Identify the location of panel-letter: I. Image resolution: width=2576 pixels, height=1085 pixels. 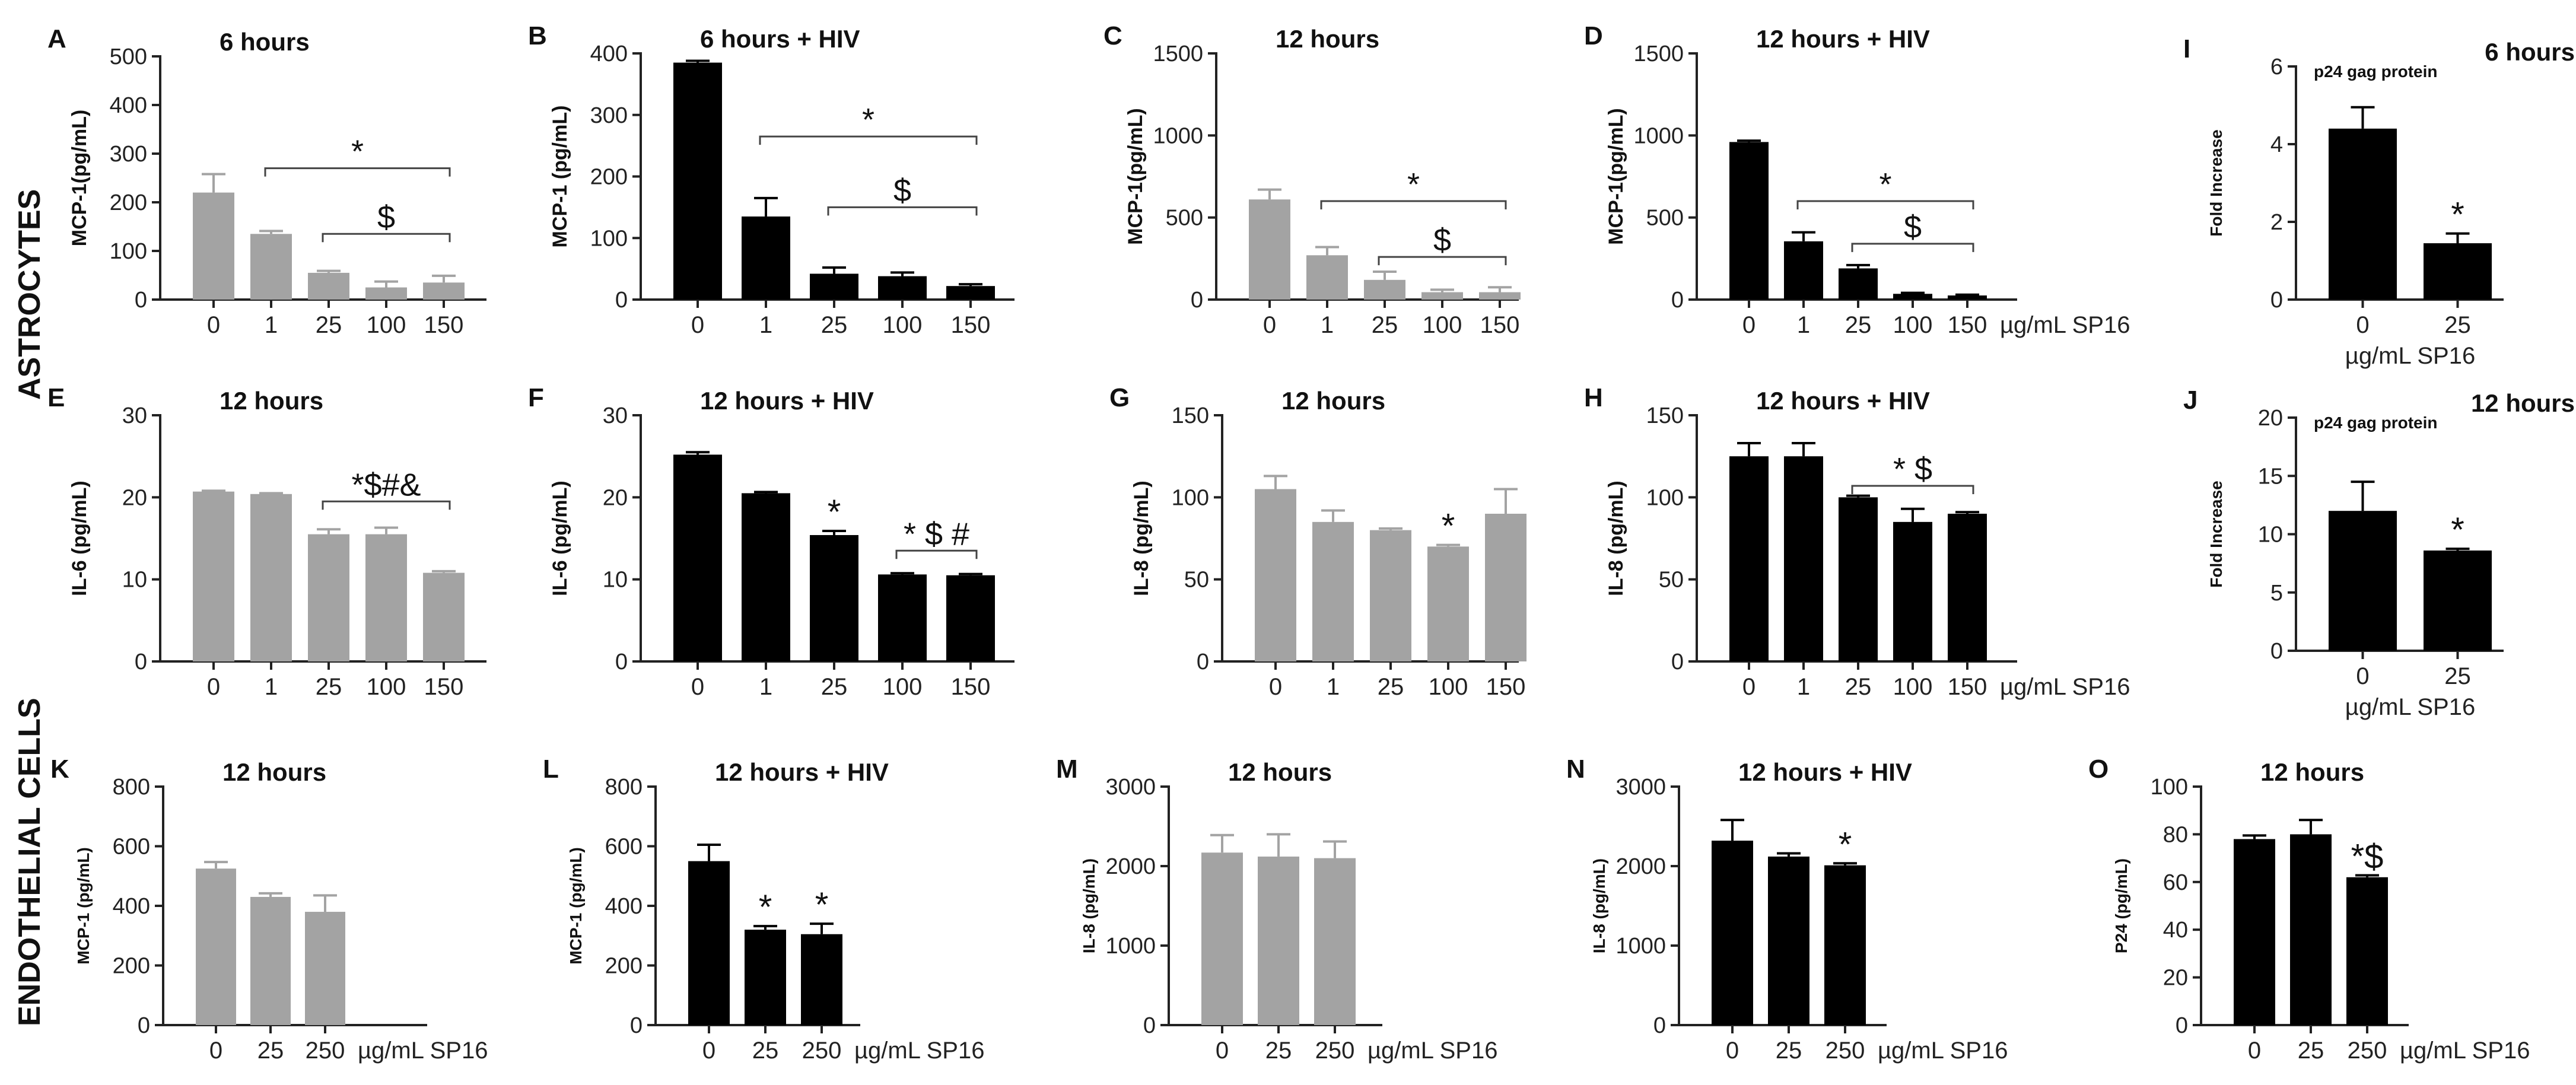
(2186, 48).